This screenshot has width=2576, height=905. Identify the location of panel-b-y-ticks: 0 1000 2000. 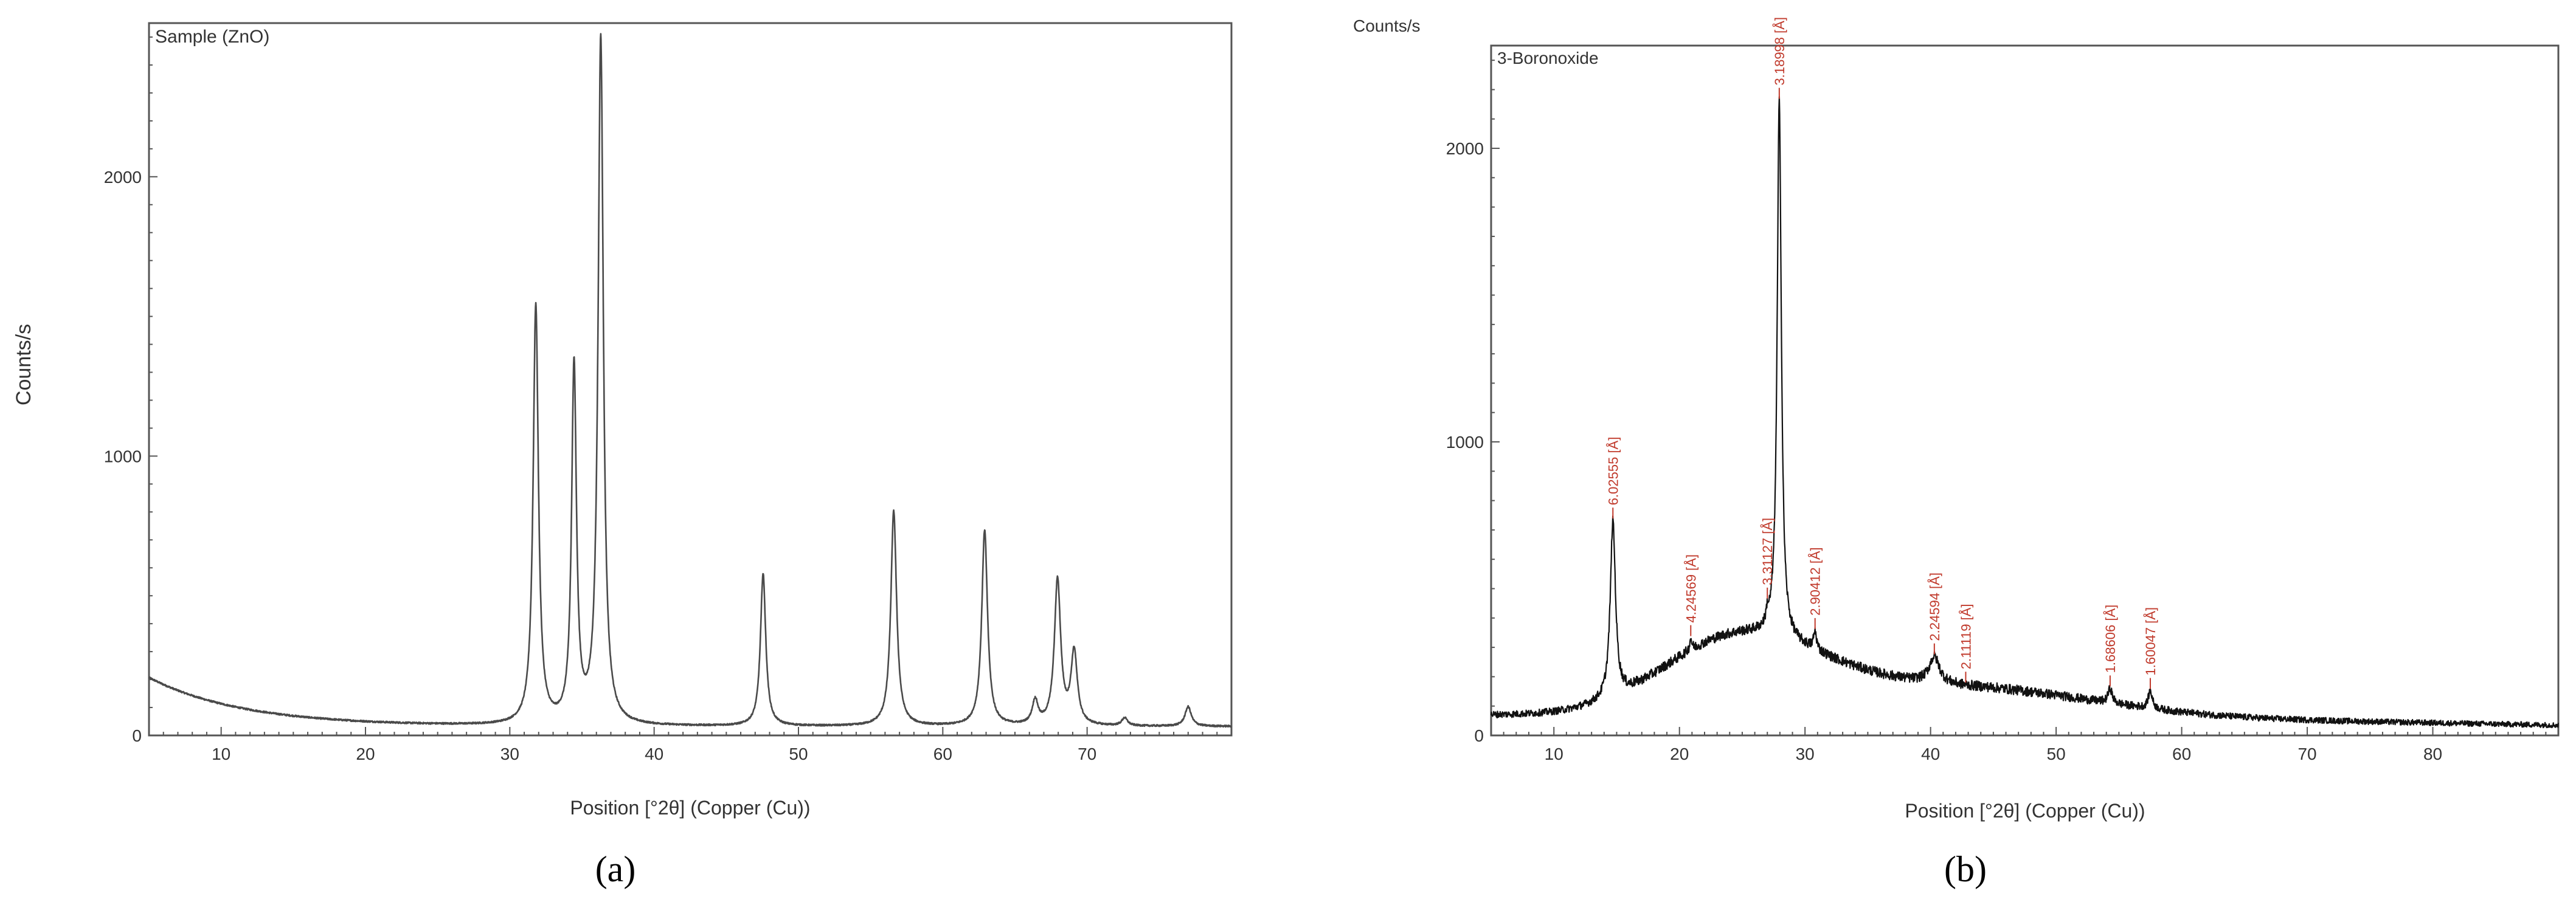
(1473, 402).